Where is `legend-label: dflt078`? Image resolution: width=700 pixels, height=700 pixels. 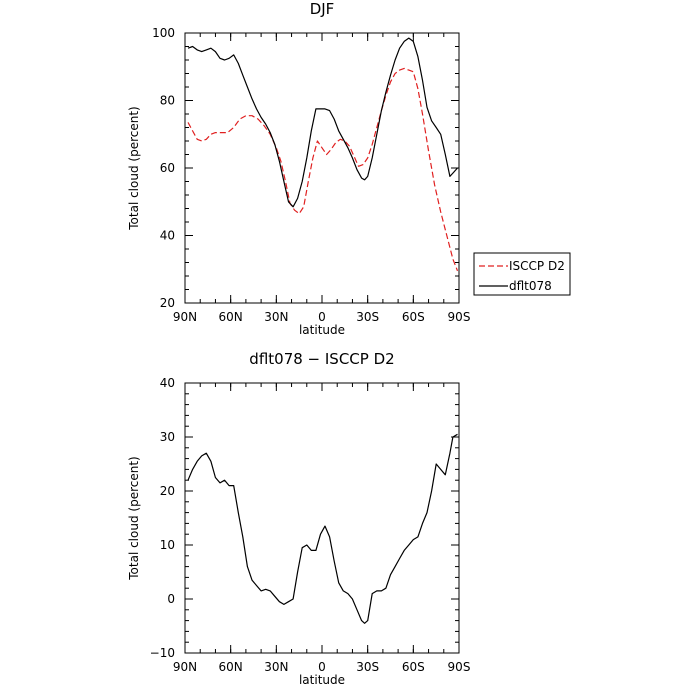 legend-label: dflt078 is located at coordinates (530, 286).